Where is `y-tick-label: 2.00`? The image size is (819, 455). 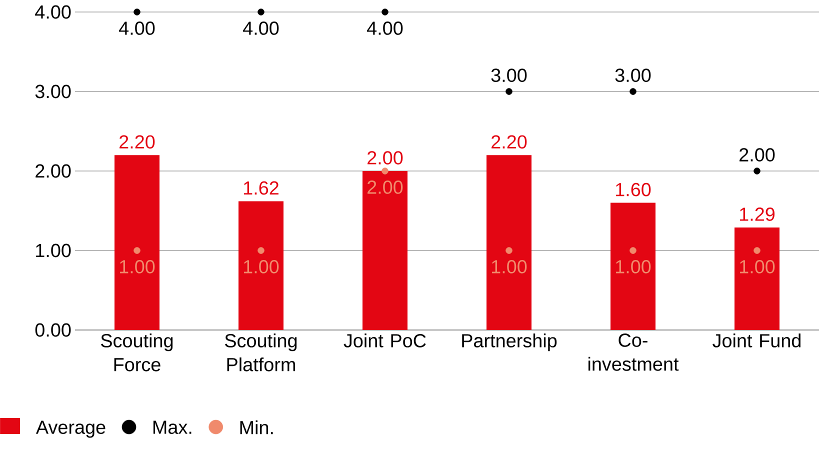
y-tick-label: 2.00 is located at coordinates (53, 171).